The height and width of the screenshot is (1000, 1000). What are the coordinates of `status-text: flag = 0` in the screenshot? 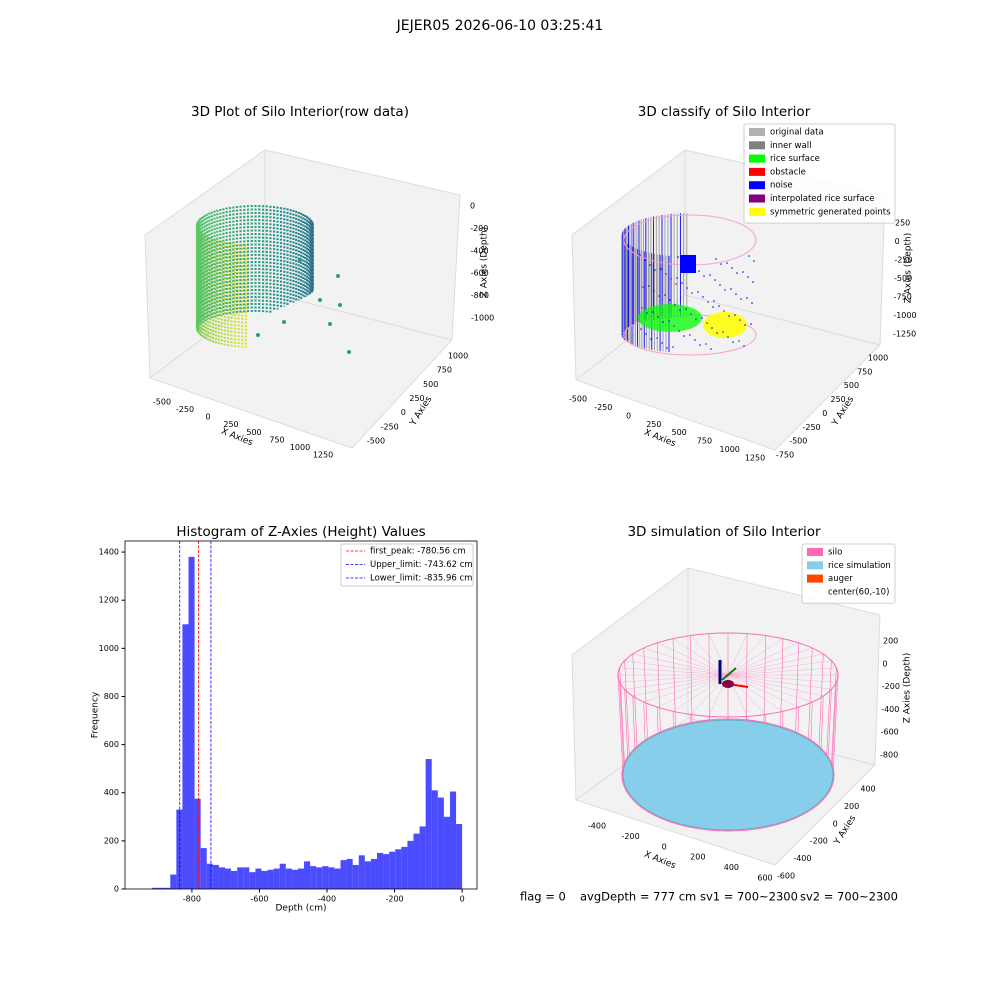 It's located at (543, 897).